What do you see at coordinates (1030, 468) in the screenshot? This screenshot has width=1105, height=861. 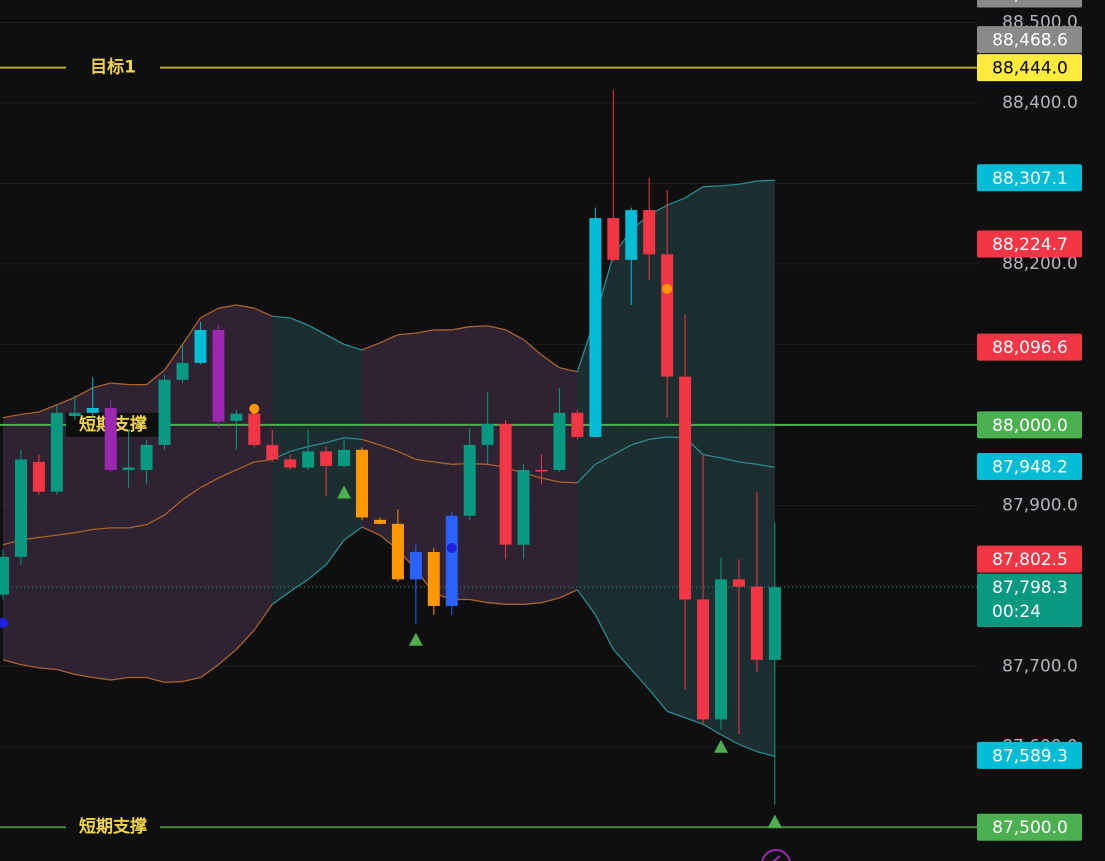 I see `price-tag-label: 87,948.2` at bounding box center [1030, 468].